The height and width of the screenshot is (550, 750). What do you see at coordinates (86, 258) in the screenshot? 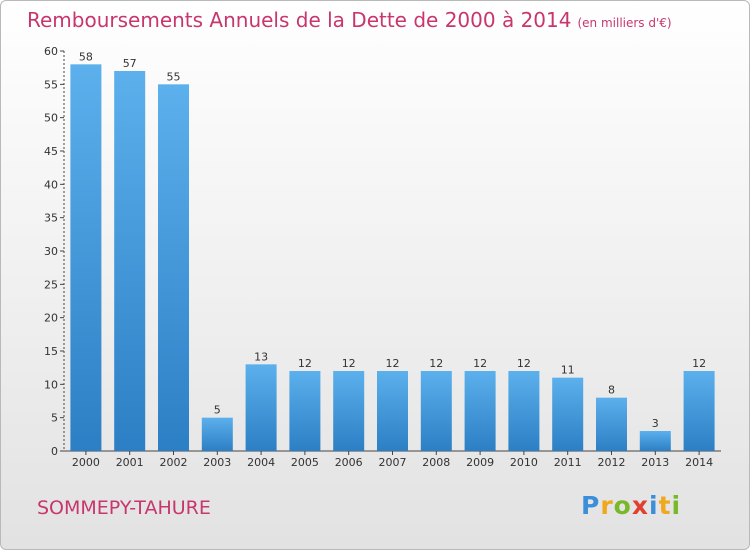
I see `bar-2000` at bounding box center [86, 258].